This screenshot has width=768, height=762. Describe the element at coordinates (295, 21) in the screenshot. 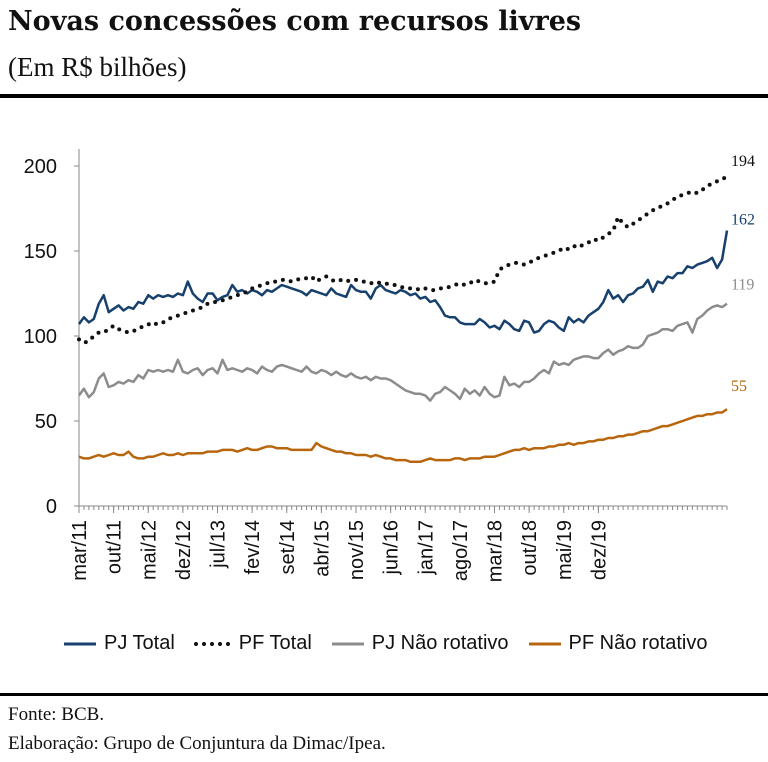

I see `chart-title: Novas concessões com recursos livres` at that location.